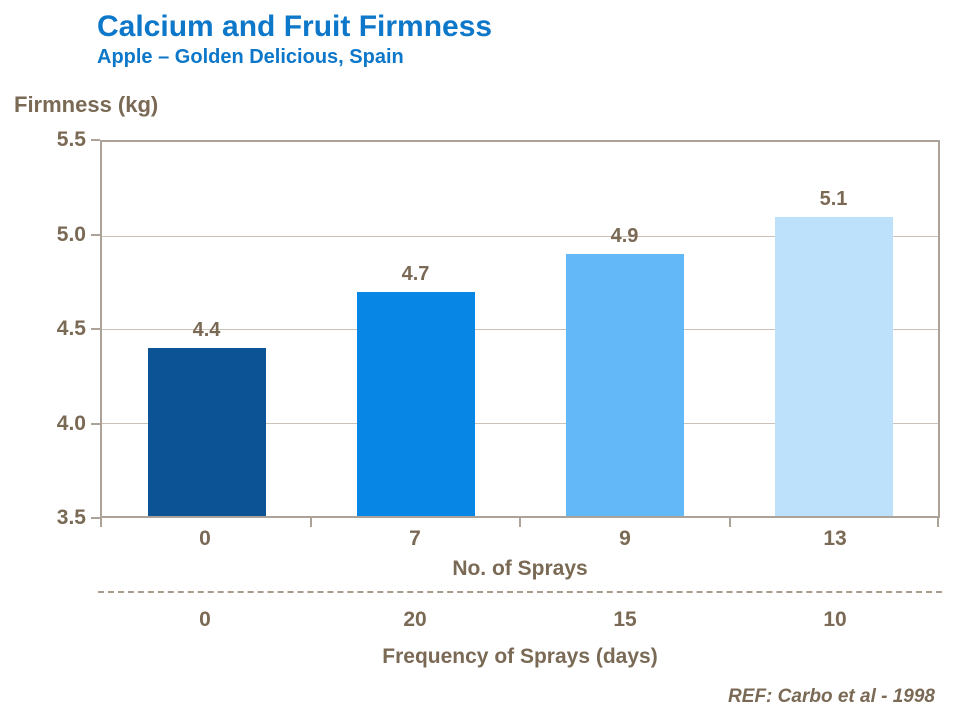 The width and height of the screenshot is (960, 720). What do you see at coordinates (71, 139) in the screenshot?
I see `y-axis-tick-label: 5.5` at bounding box center [71, 139].